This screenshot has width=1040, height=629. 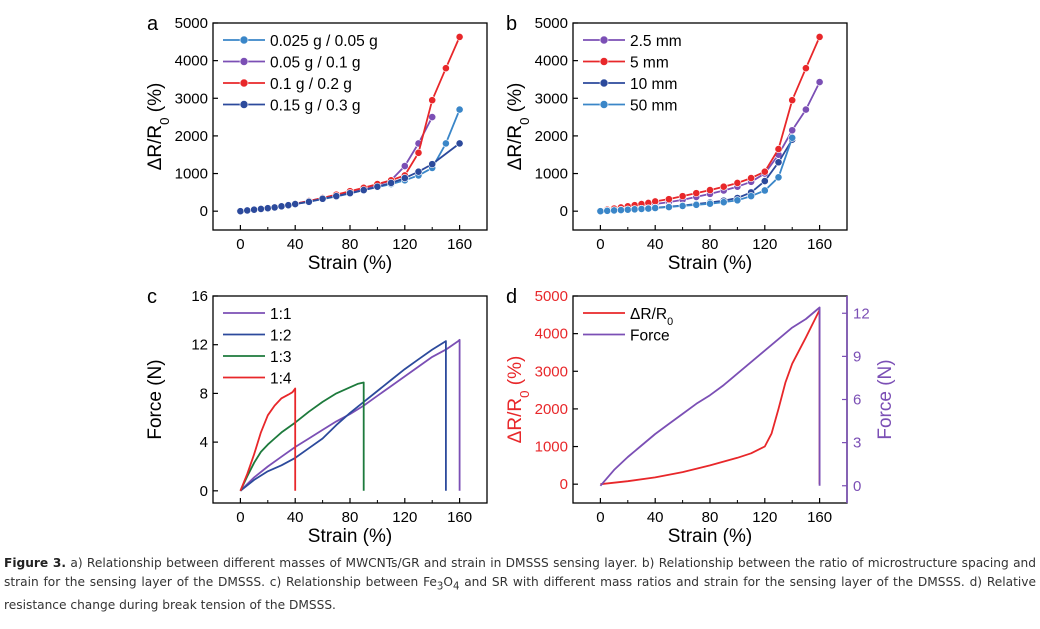 I want to click on y-tick-label-d: 5000, so click(x=551, y=296).